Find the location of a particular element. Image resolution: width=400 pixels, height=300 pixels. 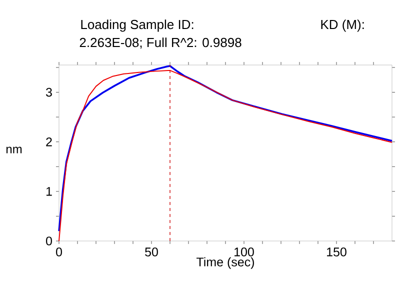

x-tick-label: 50 is located at coordinates (151, 252).